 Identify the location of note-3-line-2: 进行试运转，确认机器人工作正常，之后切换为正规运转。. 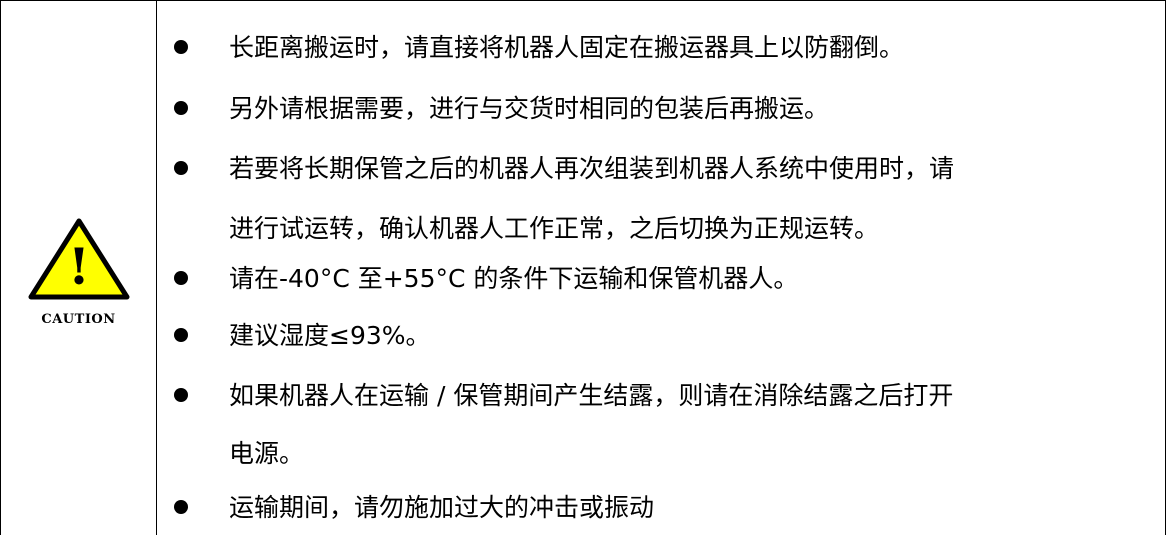
(554, 228).